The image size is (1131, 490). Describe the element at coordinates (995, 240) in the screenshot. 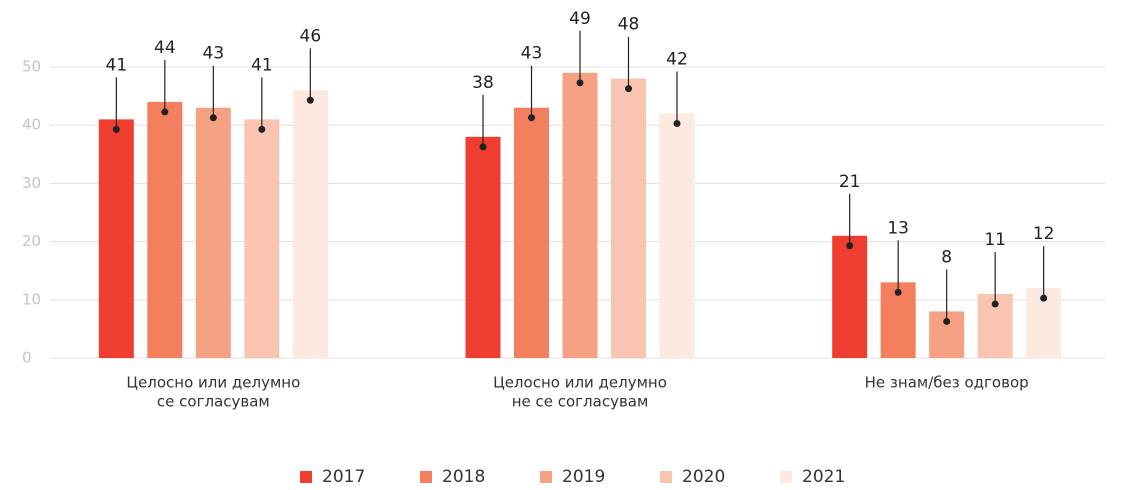

I see `value-label: 11` at that location.